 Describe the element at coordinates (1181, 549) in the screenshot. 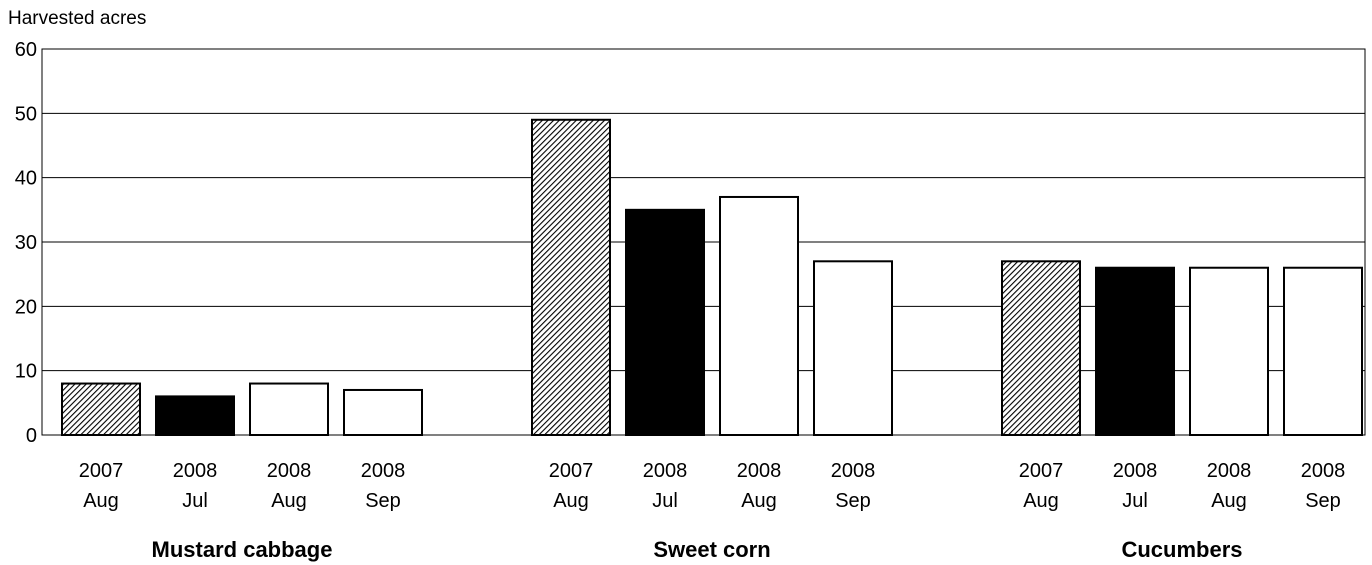

I see `group-label: Cucumbers` at that location.